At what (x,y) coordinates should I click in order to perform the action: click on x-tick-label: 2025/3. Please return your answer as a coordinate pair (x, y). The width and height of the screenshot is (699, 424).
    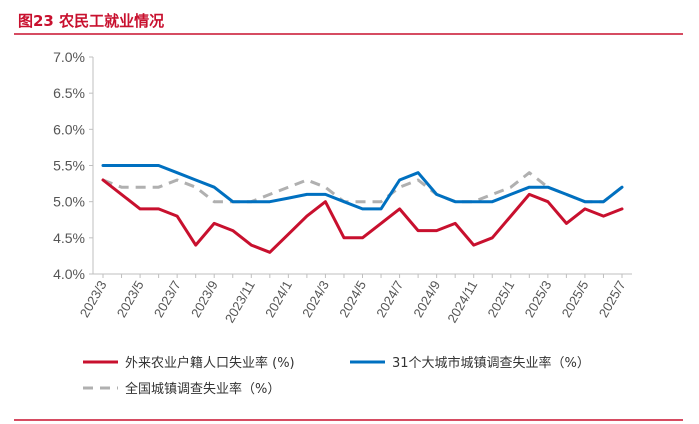
    Looking at the image, I should click on (538, 299).